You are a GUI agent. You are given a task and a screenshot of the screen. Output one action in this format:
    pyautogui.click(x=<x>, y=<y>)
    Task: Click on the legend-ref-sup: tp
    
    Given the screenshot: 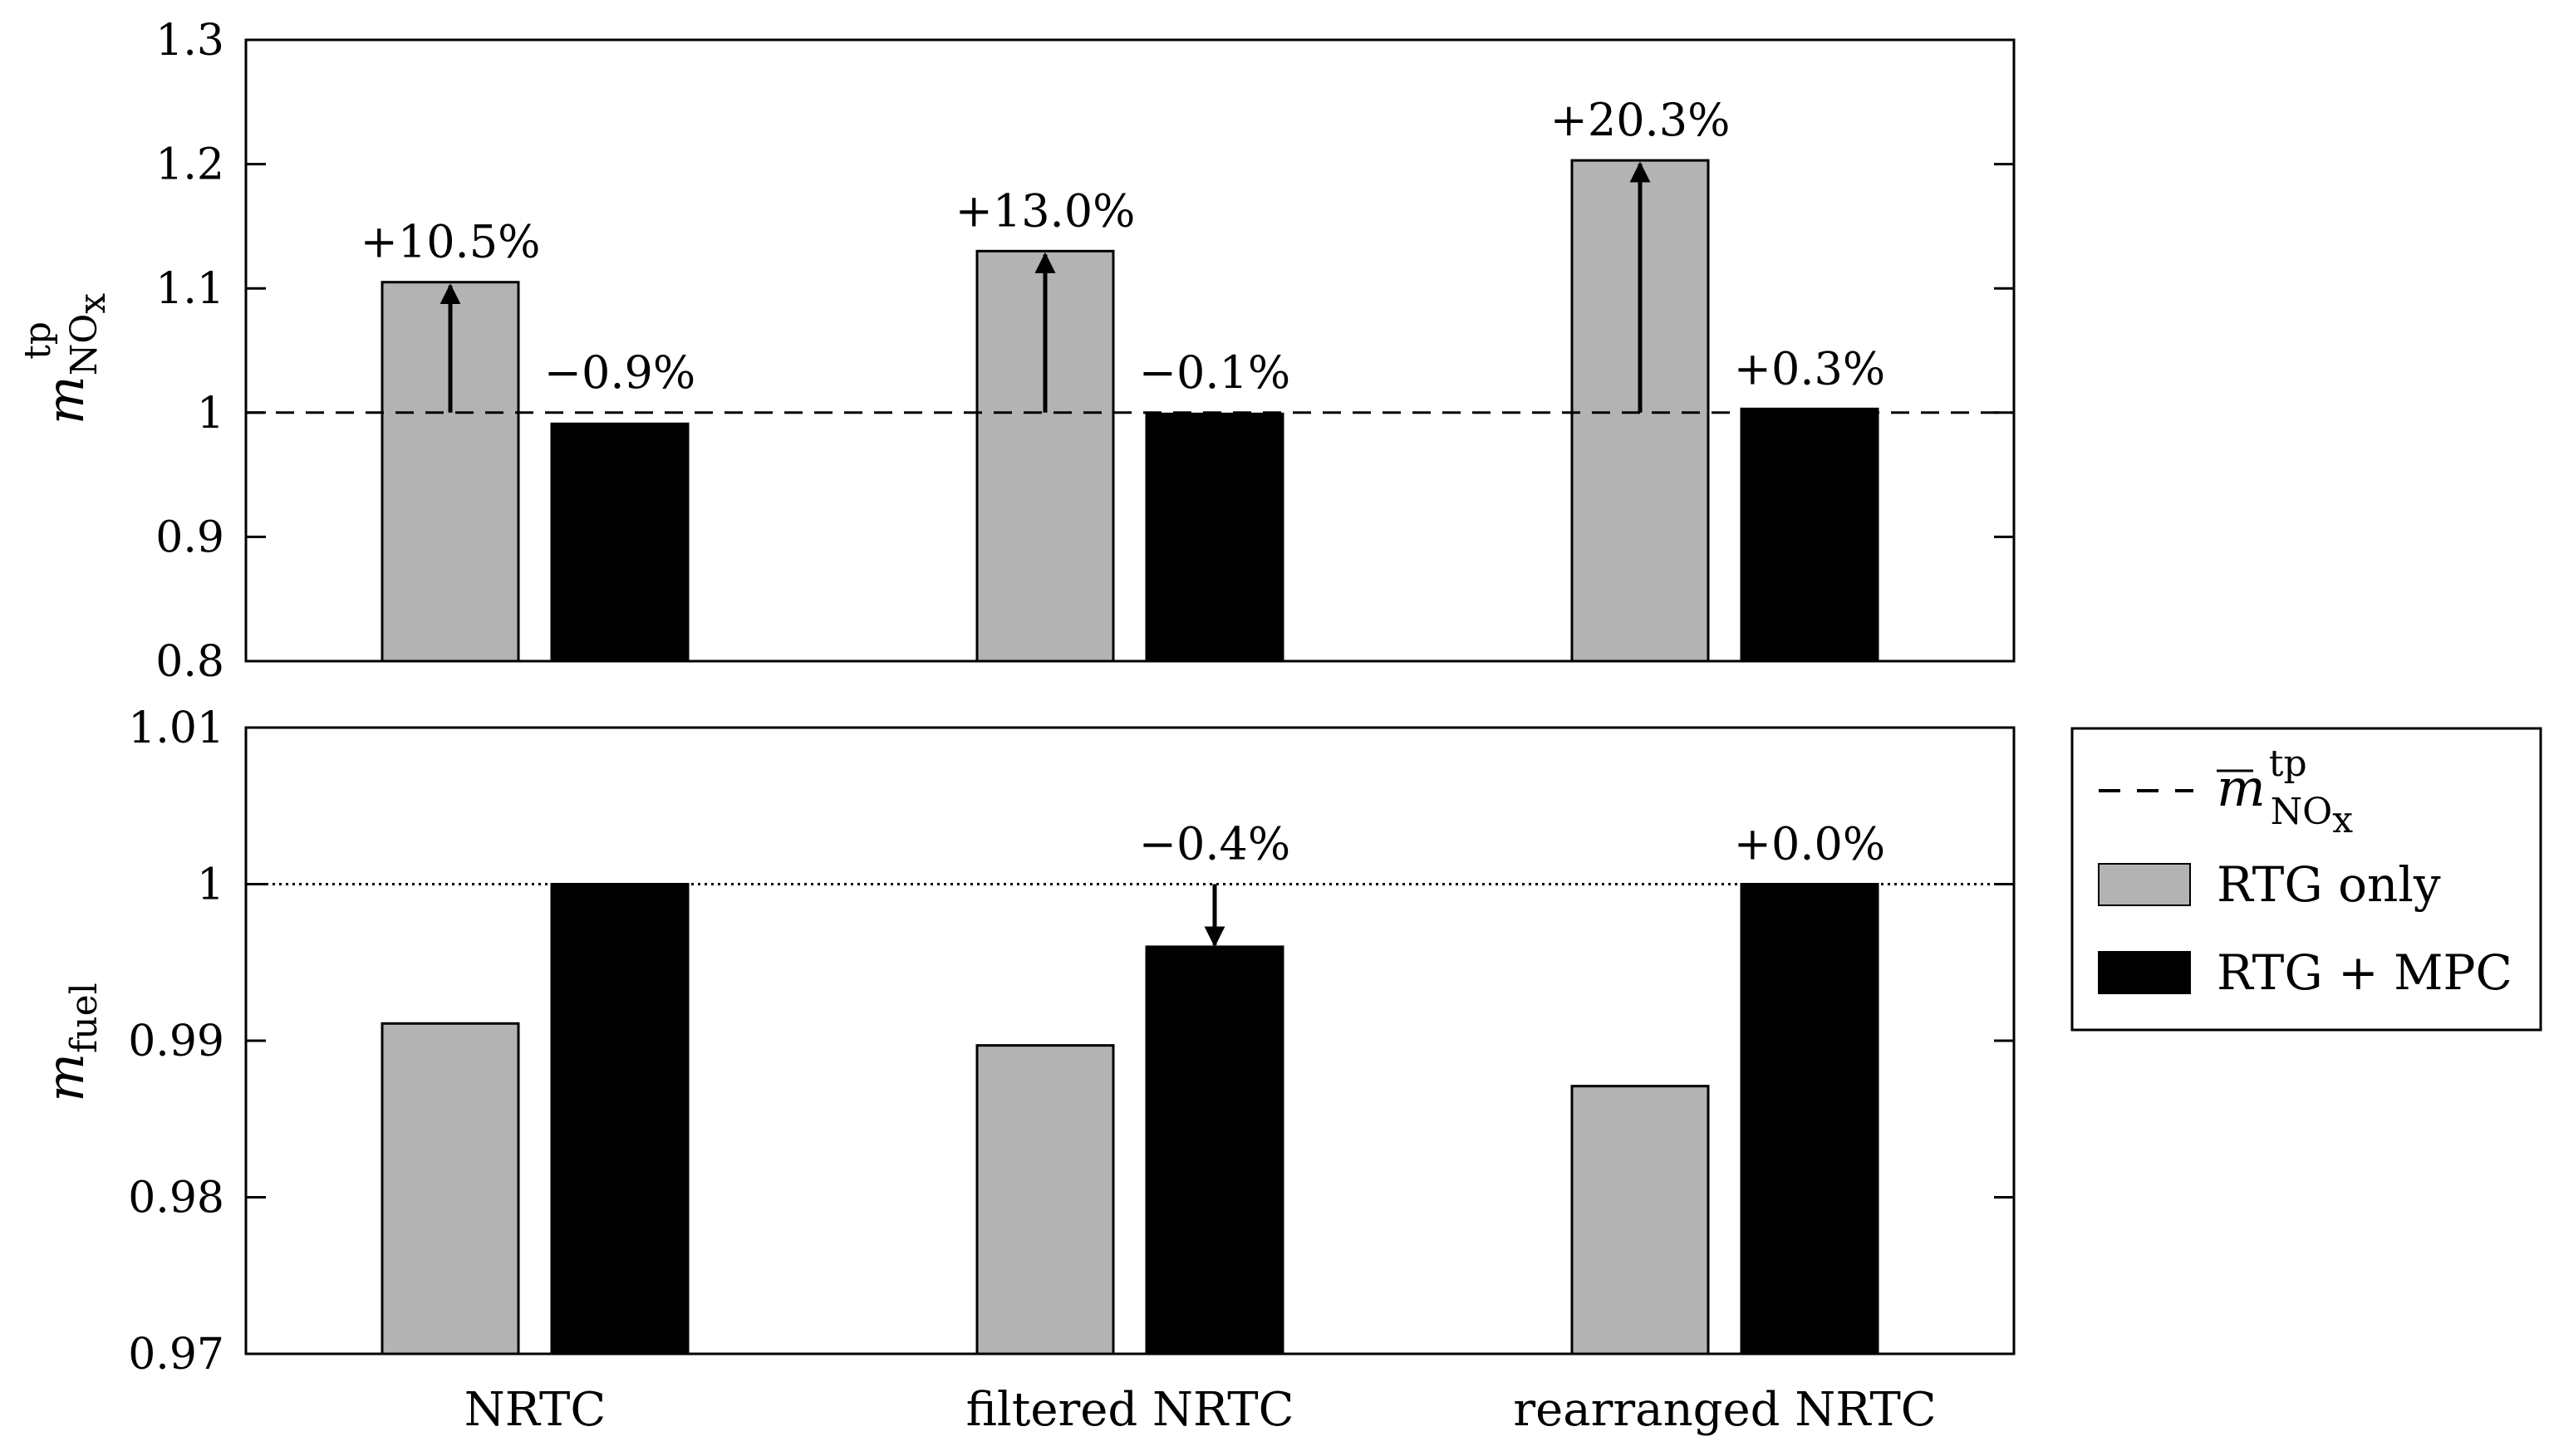 What is the action you would take?
    pyautogui.click(x=2288, y=764)
    